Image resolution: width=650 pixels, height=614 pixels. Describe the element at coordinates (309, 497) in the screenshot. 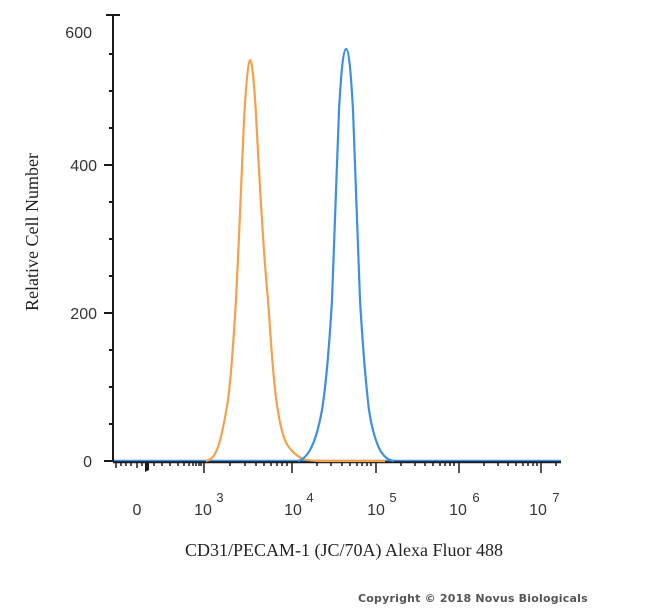

I see `x-tick-exp-1e4: 4` at that location.